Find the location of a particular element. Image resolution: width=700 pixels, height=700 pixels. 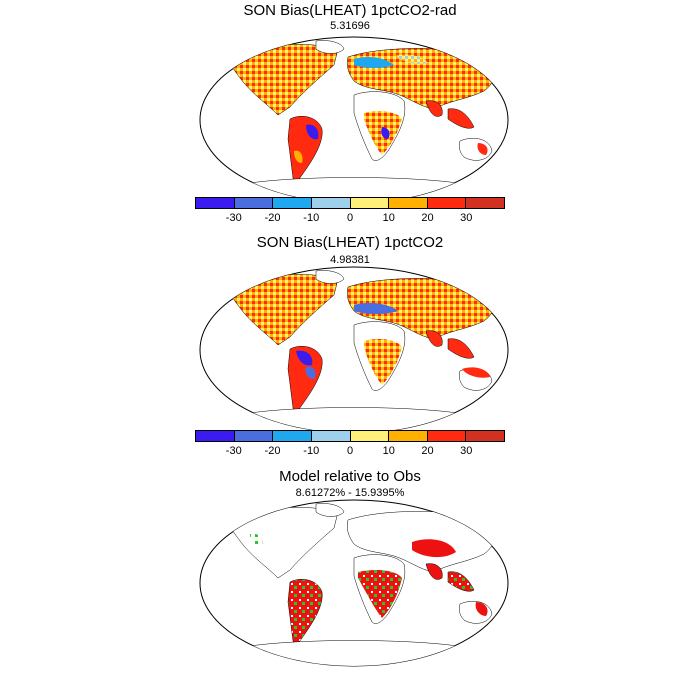

panel3-subtitle: 8.61272% - 15.9395% is located at coordinates (350, 493).